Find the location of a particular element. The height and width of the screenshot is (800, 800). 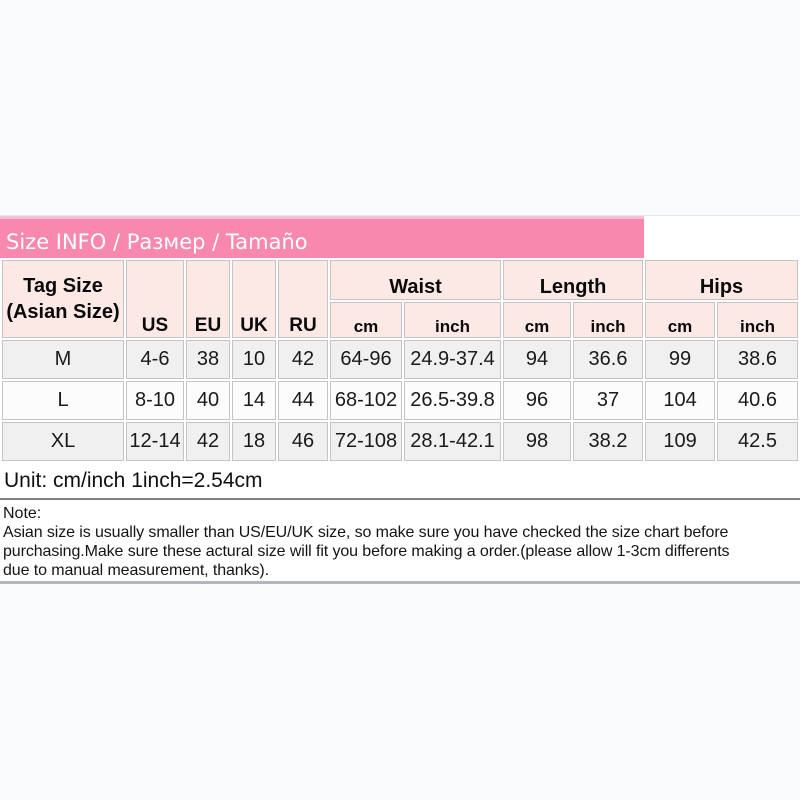

cell-uk: 18 is located at coordinates (254, 441).